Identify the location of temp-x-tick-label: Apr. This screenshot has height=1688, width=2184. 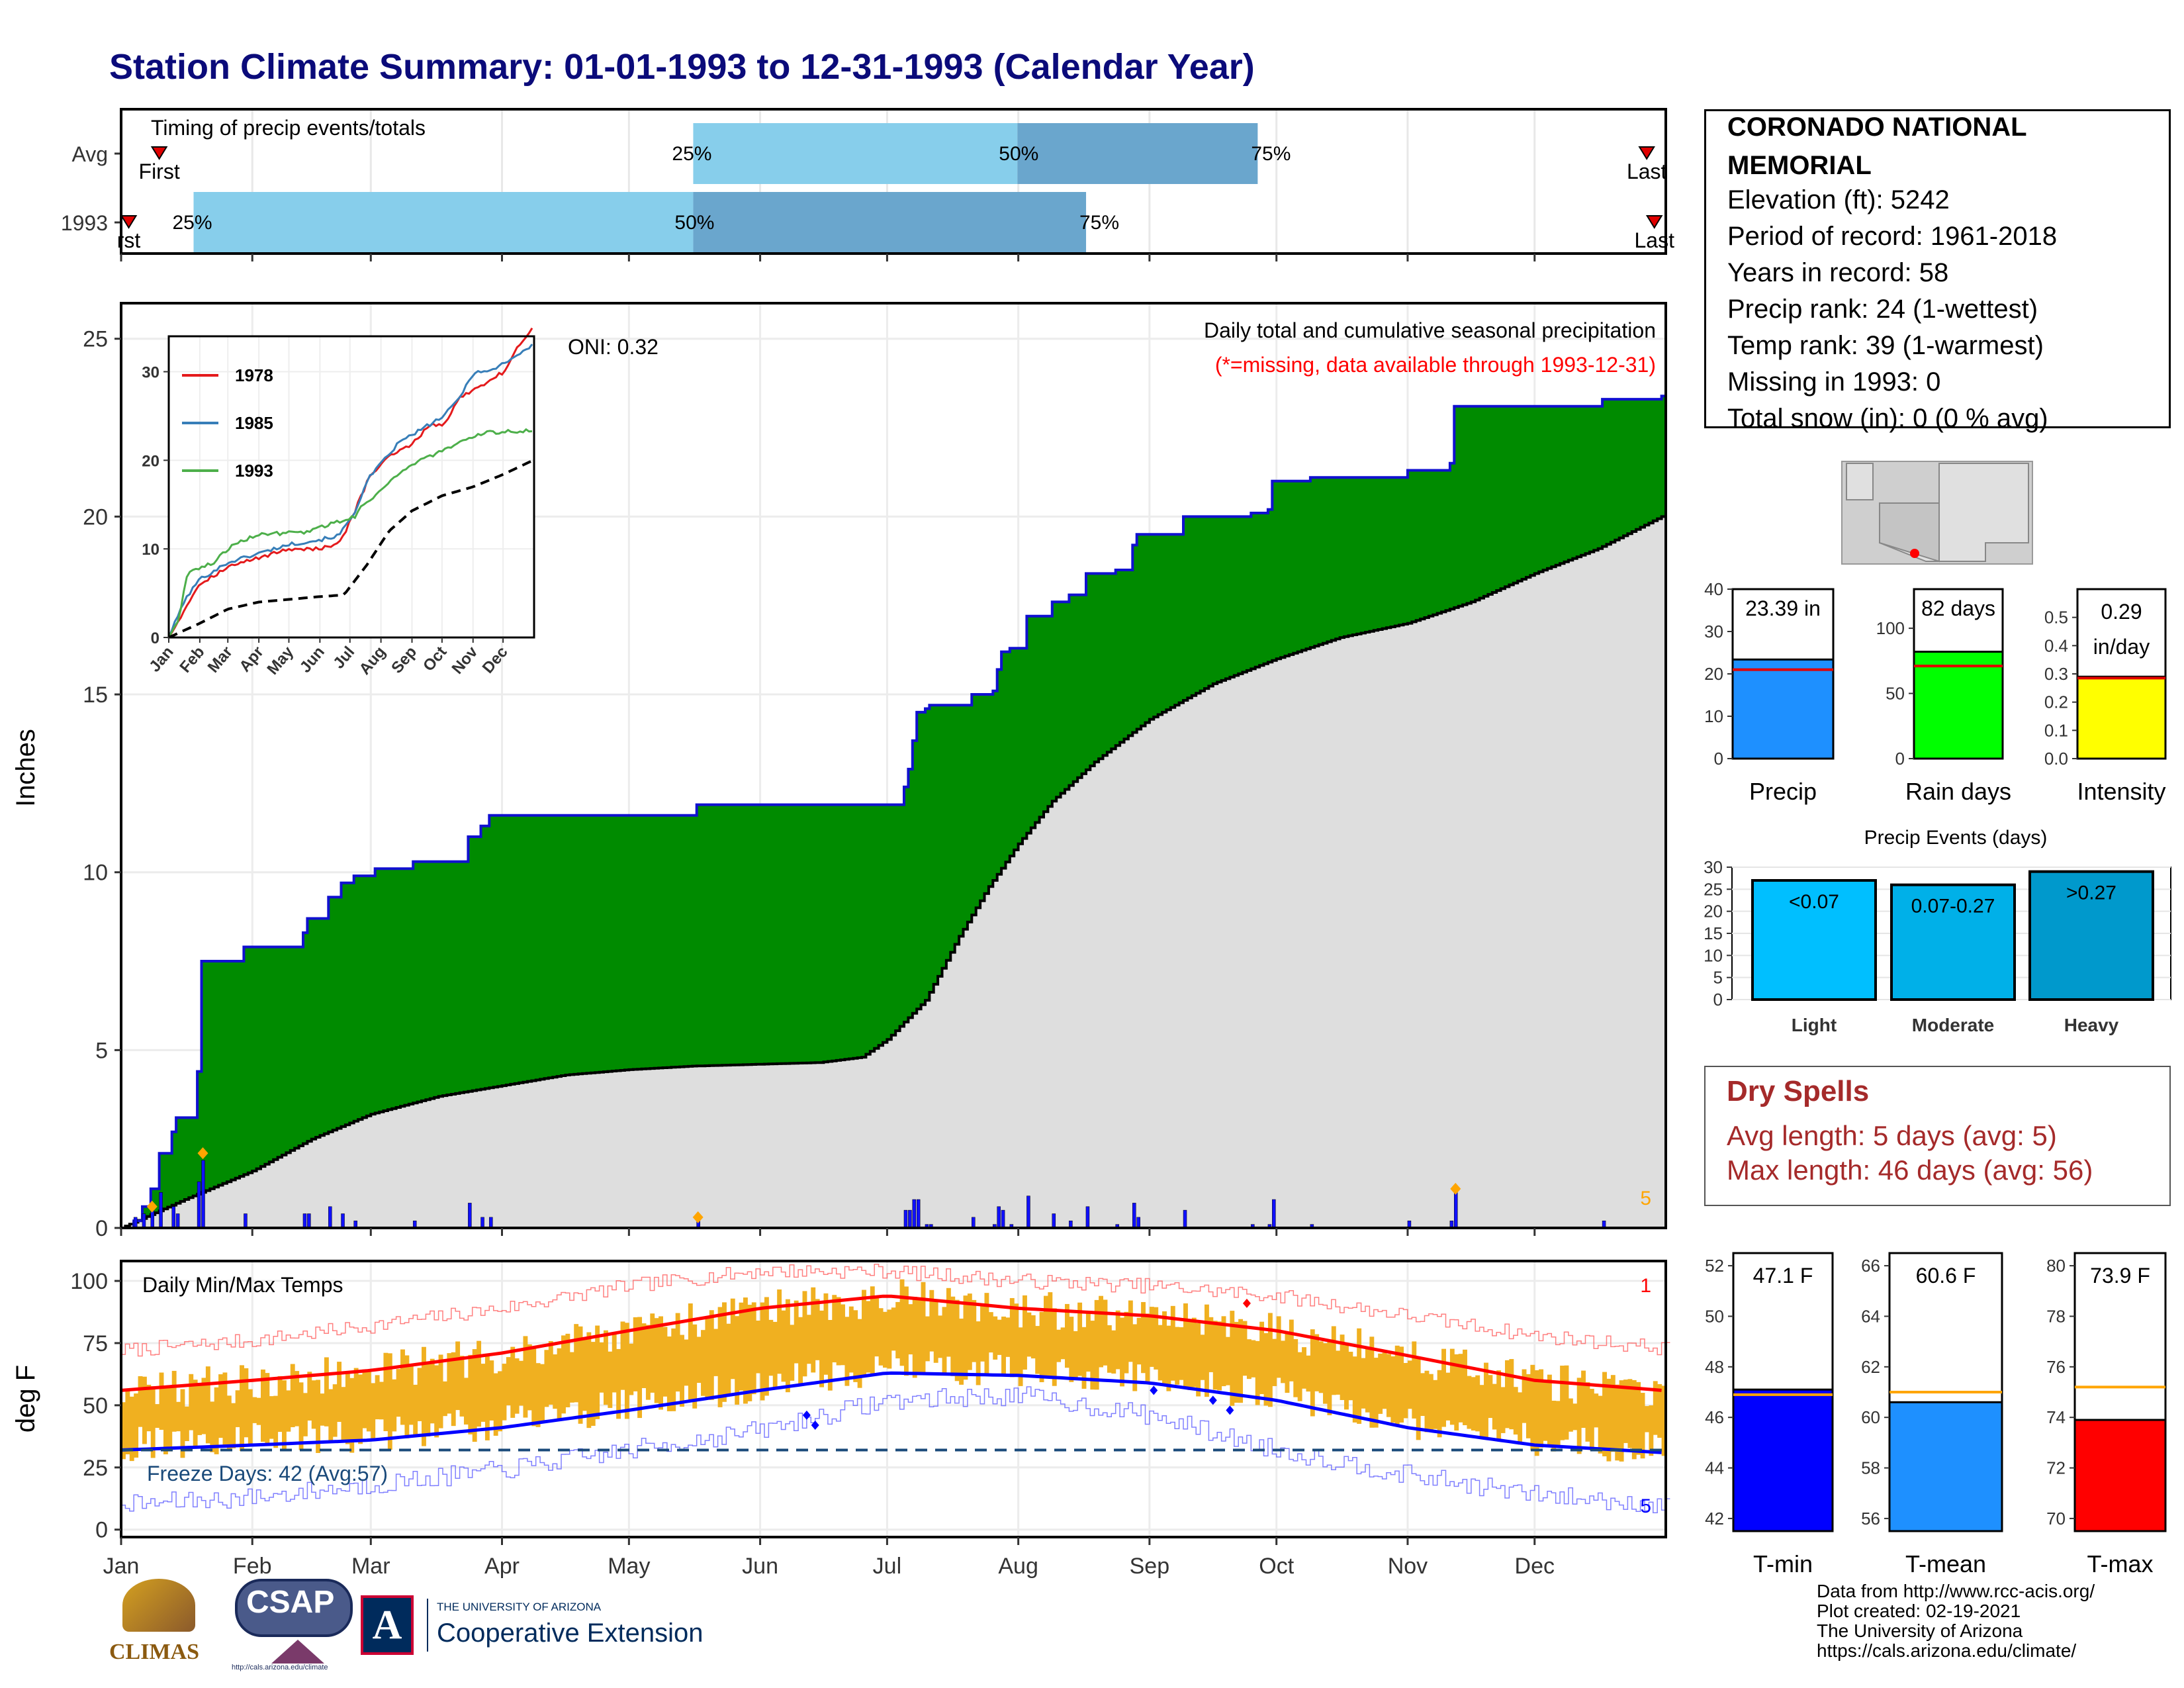
(502, 1566).